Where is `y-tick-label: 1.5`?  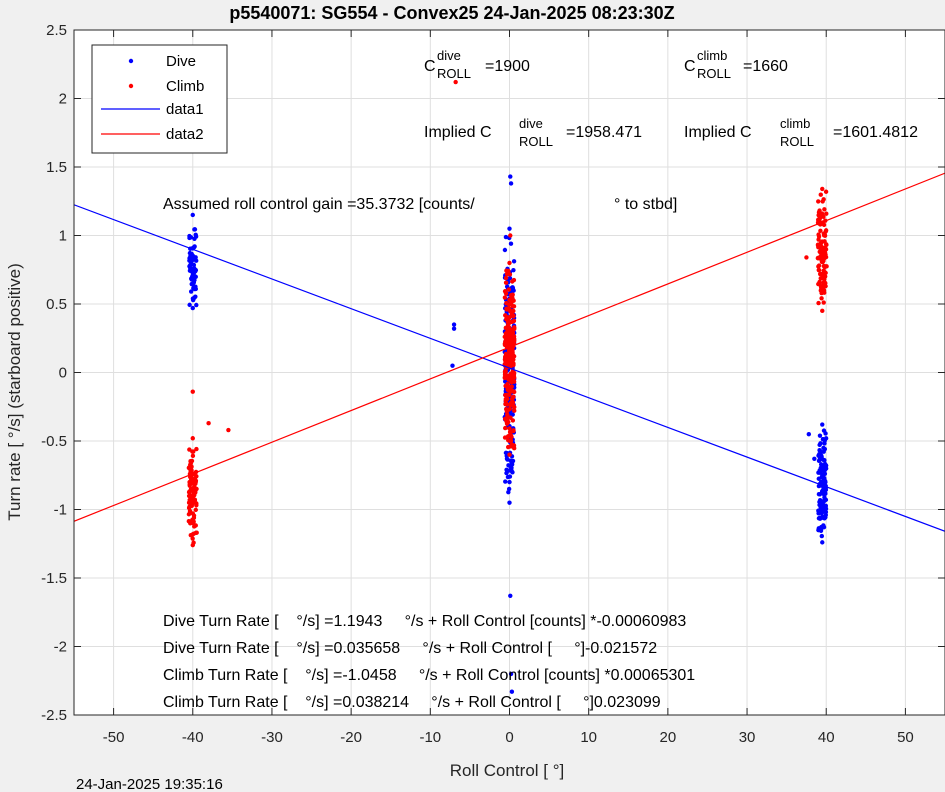
y-tick-label: 1.5 is located at coordinates (56, 167).